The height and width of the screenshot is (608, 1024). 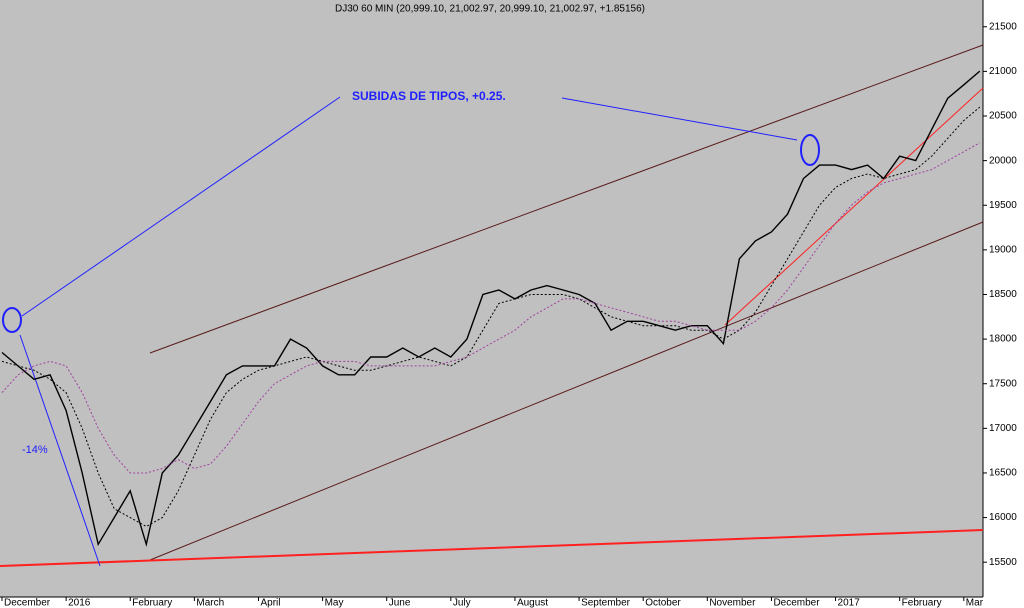 I want to click on x-tick-label: July, so click(x=462, y=603).